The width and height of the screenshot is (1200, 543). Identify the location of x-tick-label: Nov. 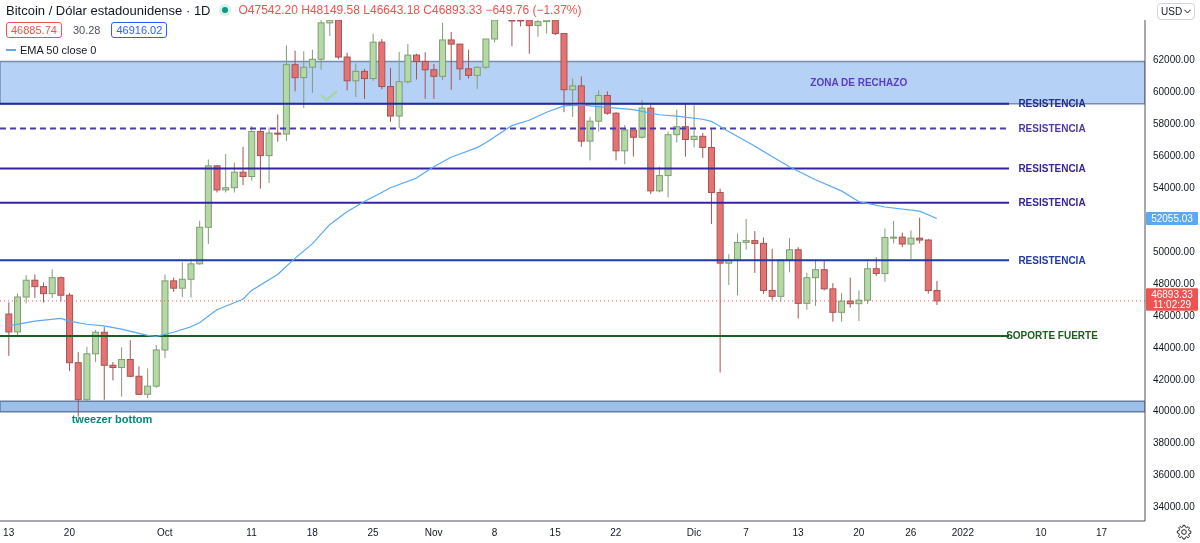
(433, 533).